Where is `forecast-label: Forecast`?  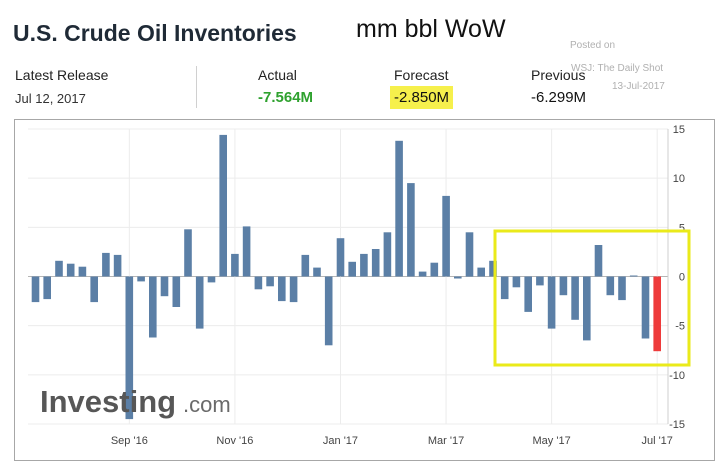
forecast-label: Forecast is located at coordinates (421, 75).